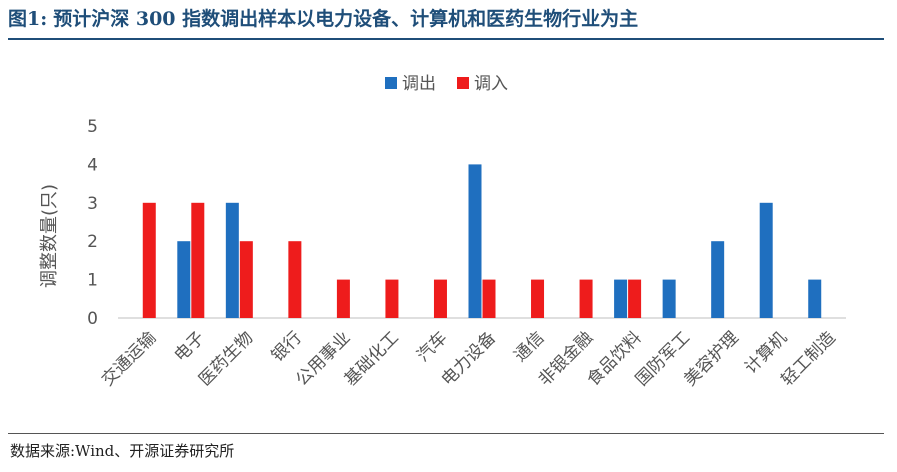 This screenshot has height=472, width=897. I want to click on y-tick-label: 2, so click(92, 242).